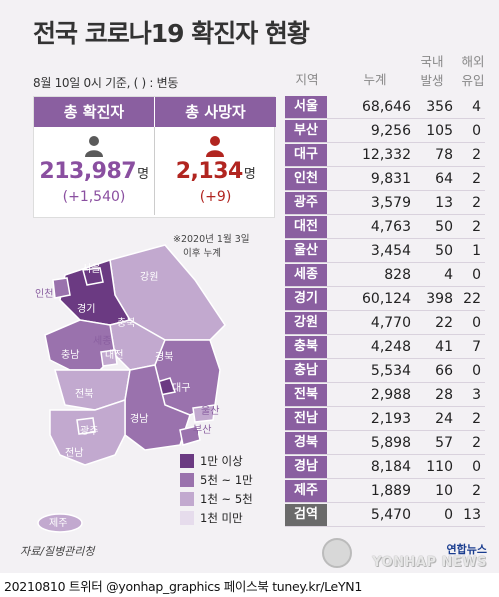 Image resolution: width=499 pixels, height=597 pixels. I want to click on legend-item: 1만 이상, so click(235, 461).